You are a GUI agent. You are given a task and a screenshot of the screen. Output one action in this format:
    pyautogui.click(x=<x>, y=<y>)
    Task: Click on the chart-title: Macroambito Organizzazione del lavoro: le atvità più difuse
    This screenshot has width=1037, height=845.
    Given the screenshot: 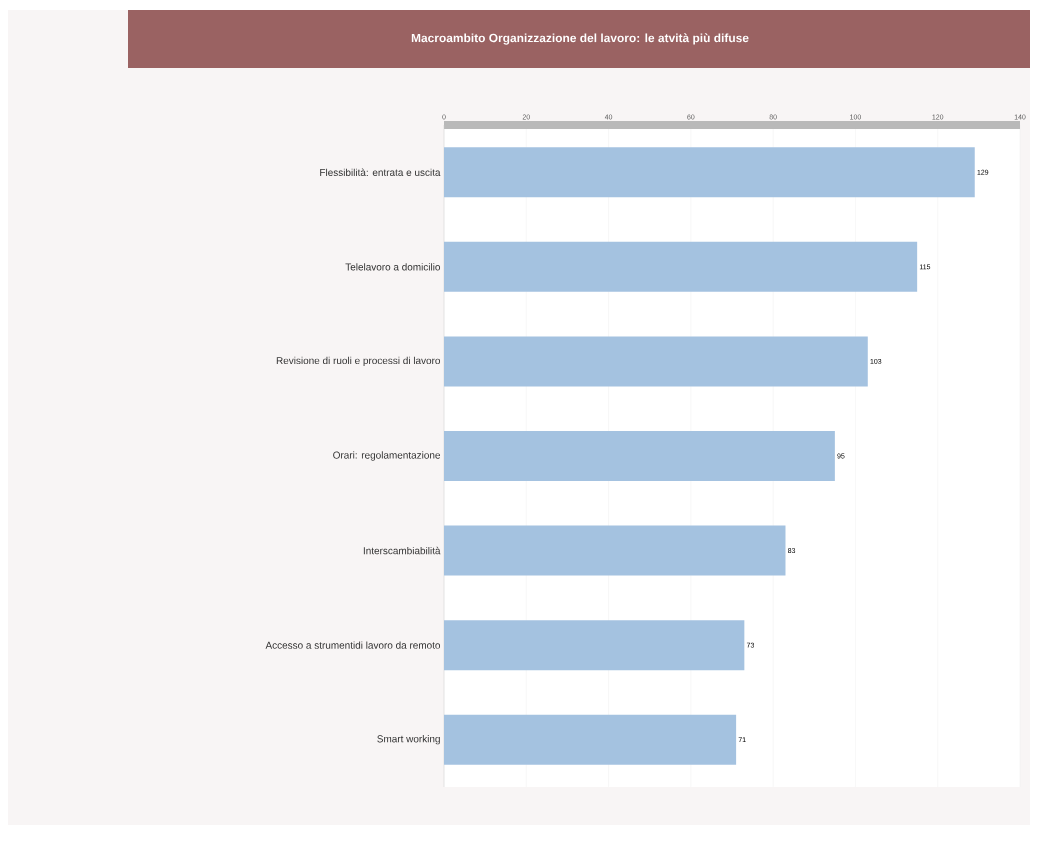 What is the action you would take?
    pyautogui.click(x=580, y=39)
    